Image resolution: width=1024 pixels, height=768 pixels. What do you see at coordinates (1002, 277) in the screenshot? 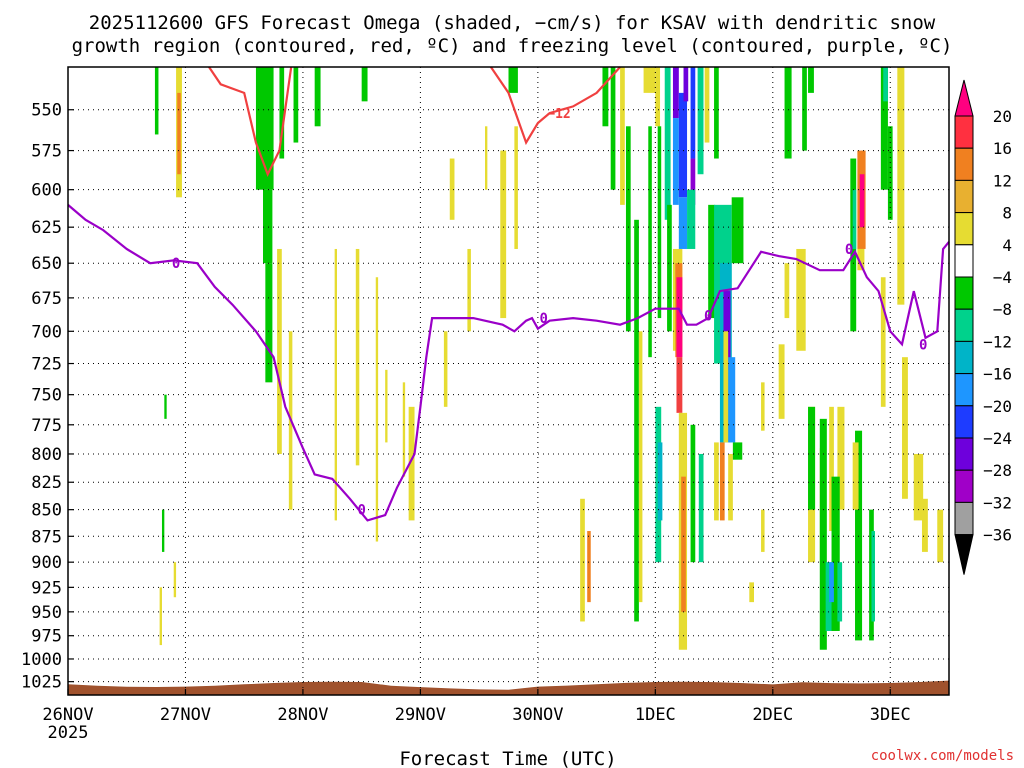
I see `colorbar-label: −4` at bounding box center [1002, 277].